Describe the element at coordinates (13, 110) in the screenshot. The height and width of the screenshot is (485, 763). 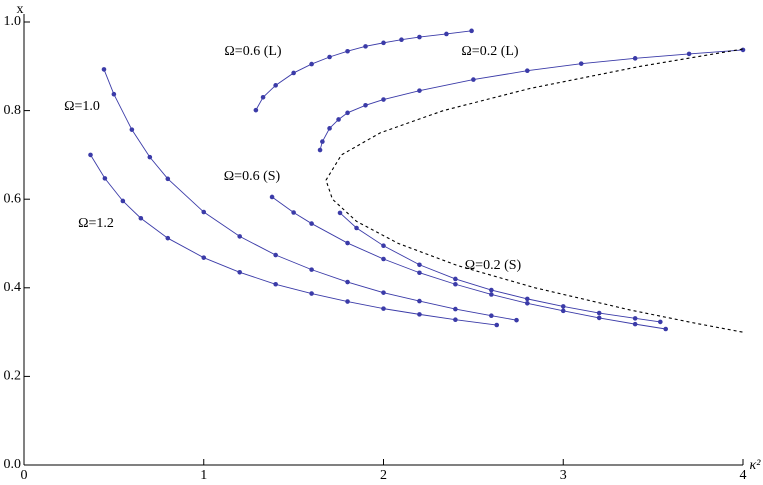
I see `y-tick-label: 0.8` at that location.